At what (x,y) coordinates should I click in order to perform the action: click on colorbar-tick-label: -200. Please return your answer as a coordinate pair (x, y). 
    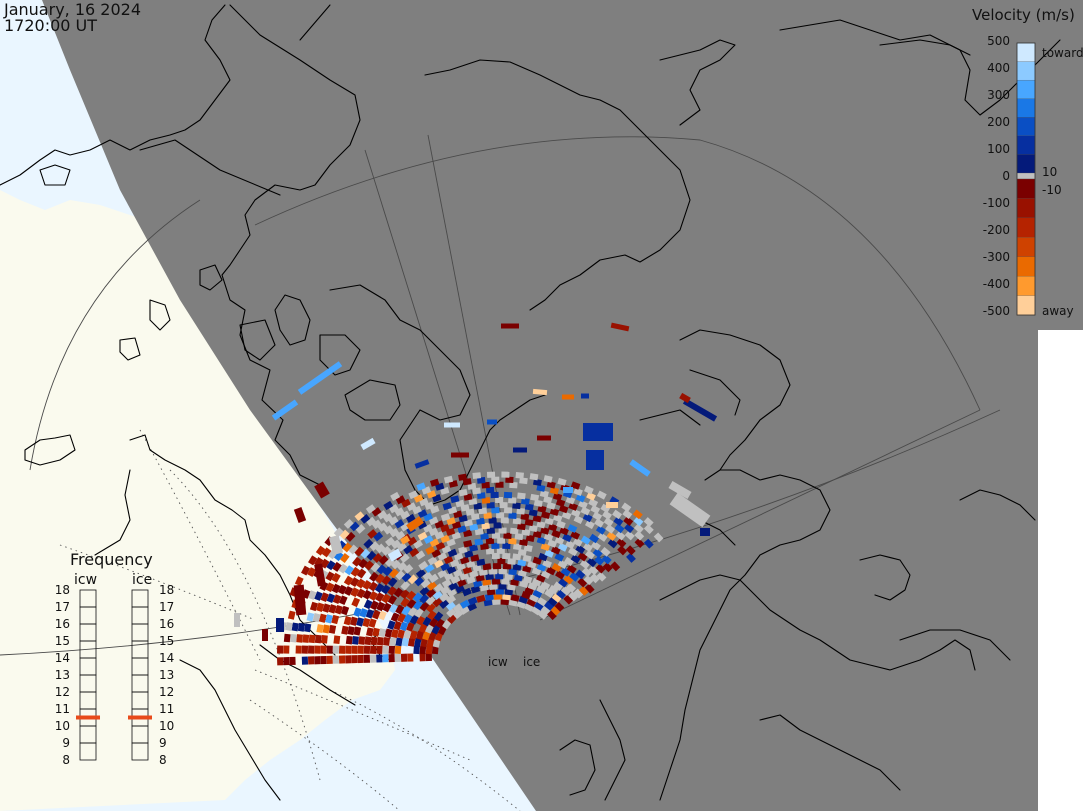
    Looking at the image, I should click on (996, 230).